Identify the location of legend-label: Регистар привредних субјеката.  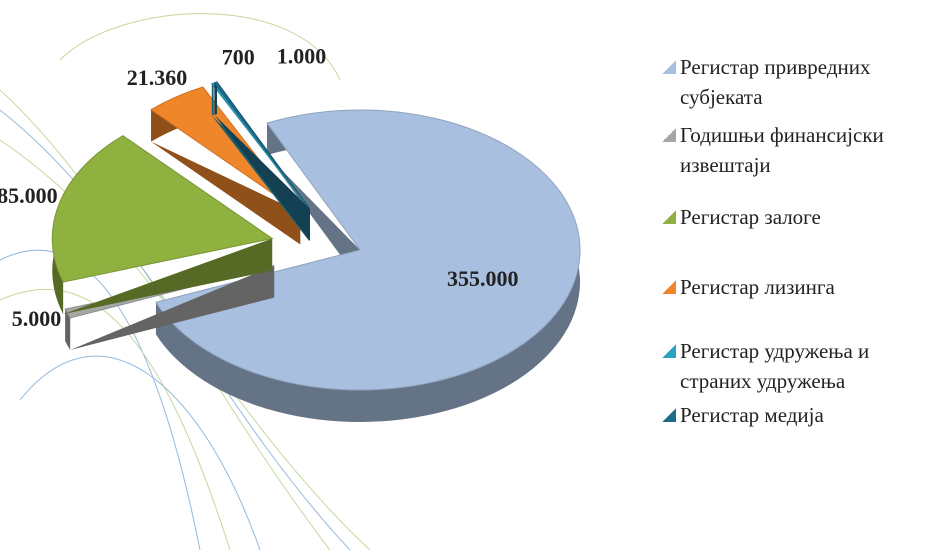
(775, 82).